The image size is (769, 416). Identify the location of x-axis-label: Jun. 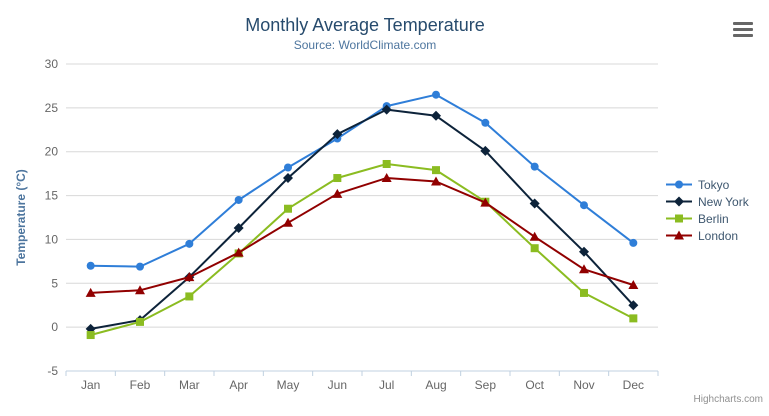
(337, 385).